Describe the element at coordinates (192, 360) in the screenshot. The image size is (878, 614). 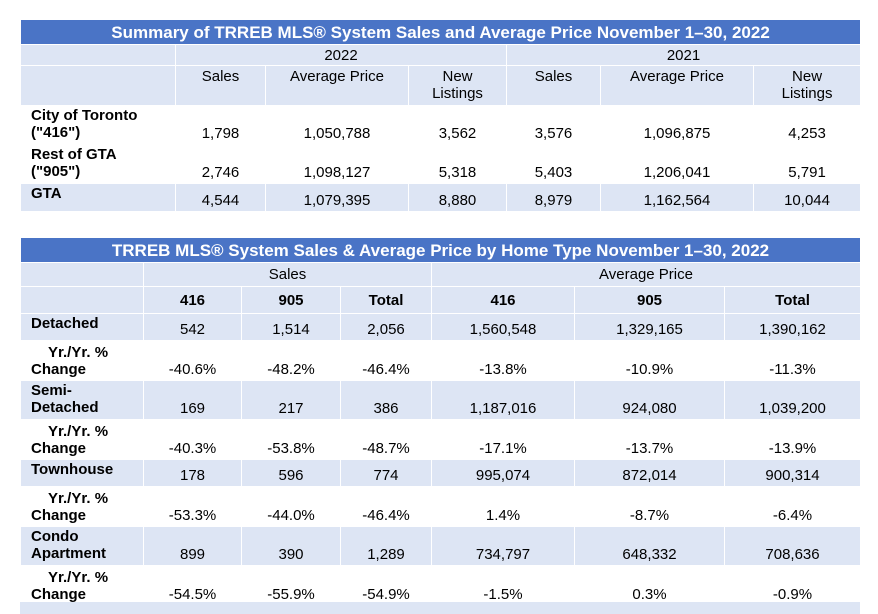
I see `cell: -40.6%` at that location.